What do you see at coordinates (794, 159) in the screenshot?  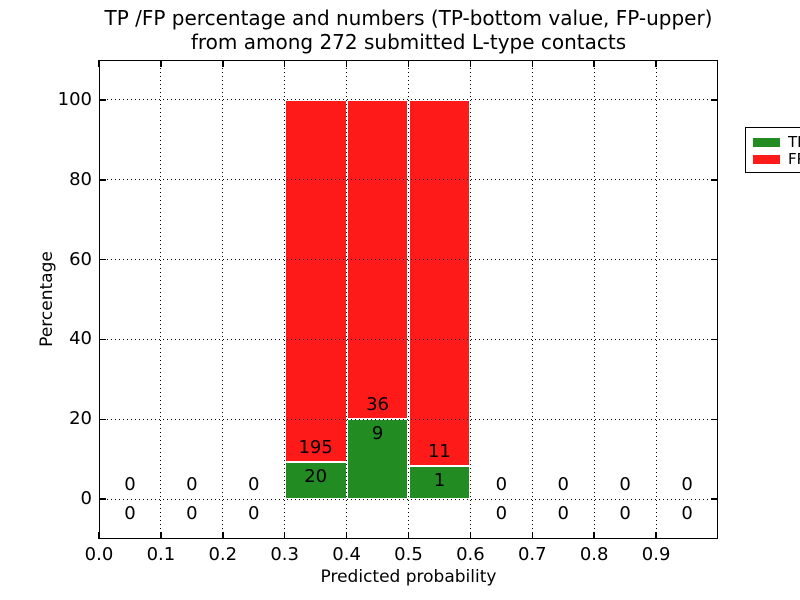 I see `fp-legend-label: FP` at bounding box center [794, 159].